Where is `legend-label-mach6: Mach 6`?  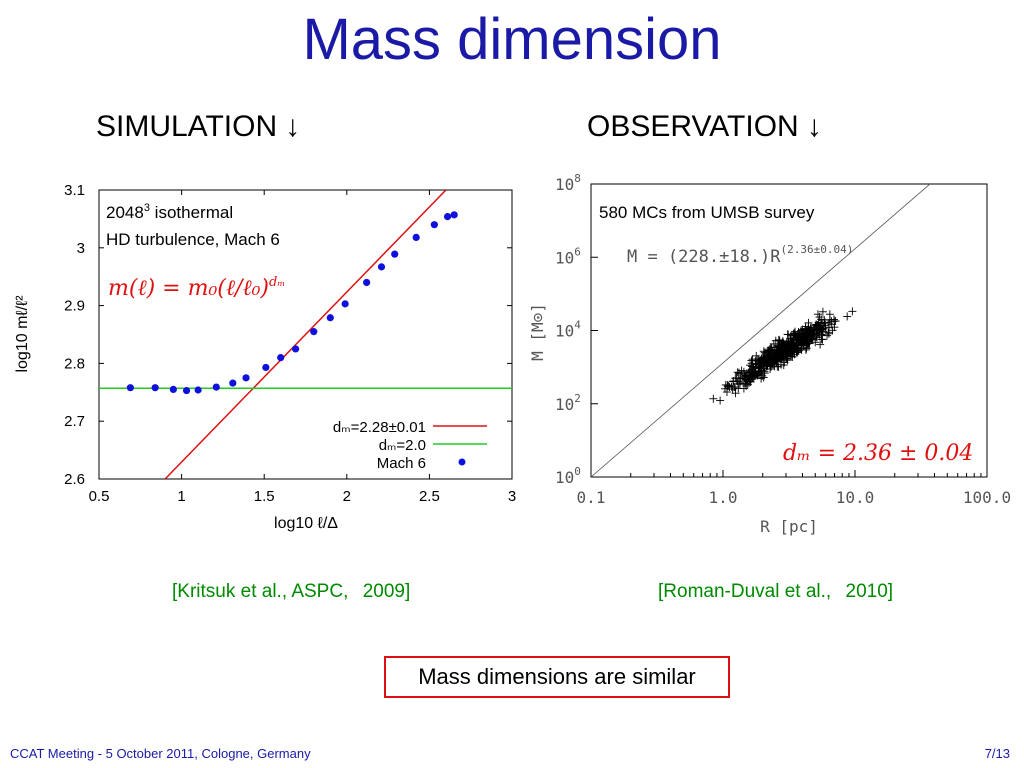 legend-label-mach6: Mach 6 is located at coordinates (401, 463).